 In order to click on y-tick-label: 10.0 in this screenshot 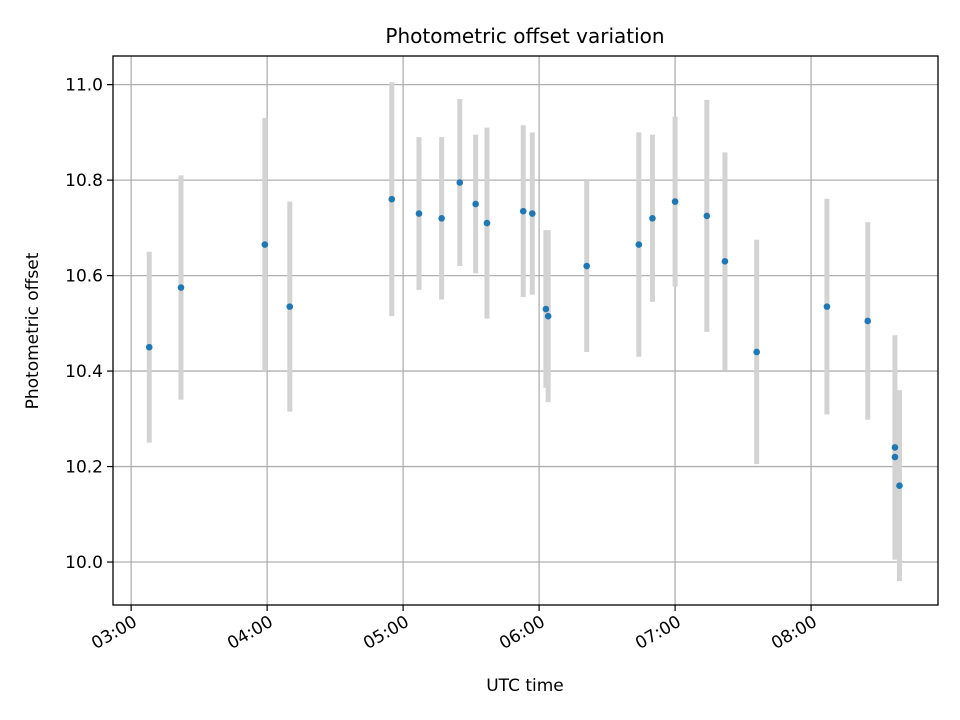, I will do `click(84, 563)`.